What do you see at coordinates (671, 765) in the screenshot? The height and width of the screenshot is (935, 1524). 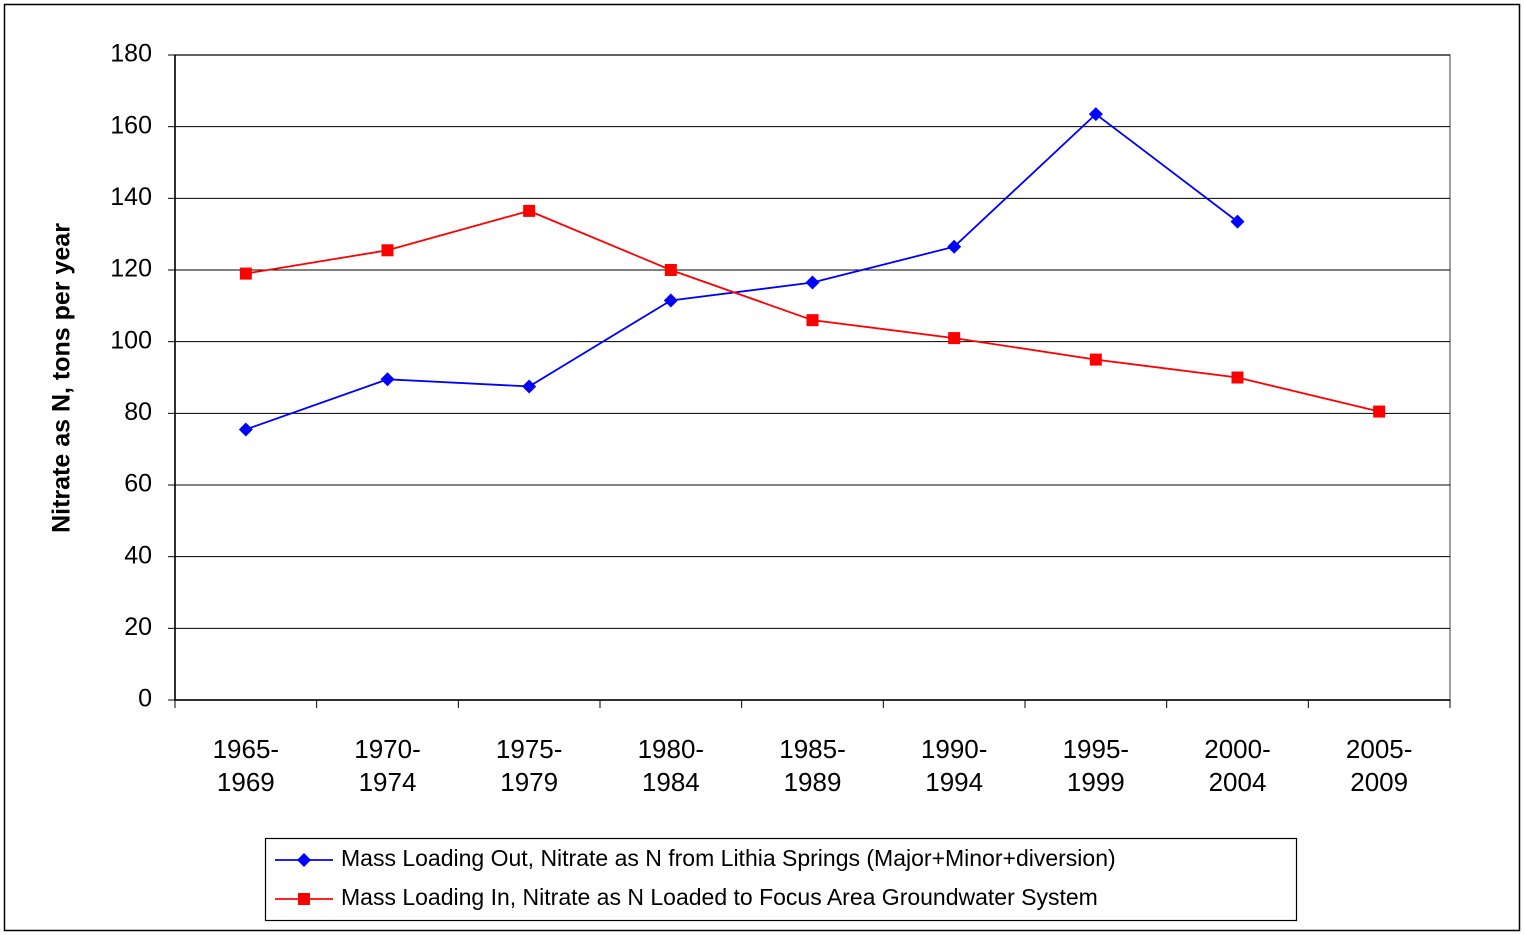 I see `x-tick-label: 1980-1984` at bounding box center [671, 765].